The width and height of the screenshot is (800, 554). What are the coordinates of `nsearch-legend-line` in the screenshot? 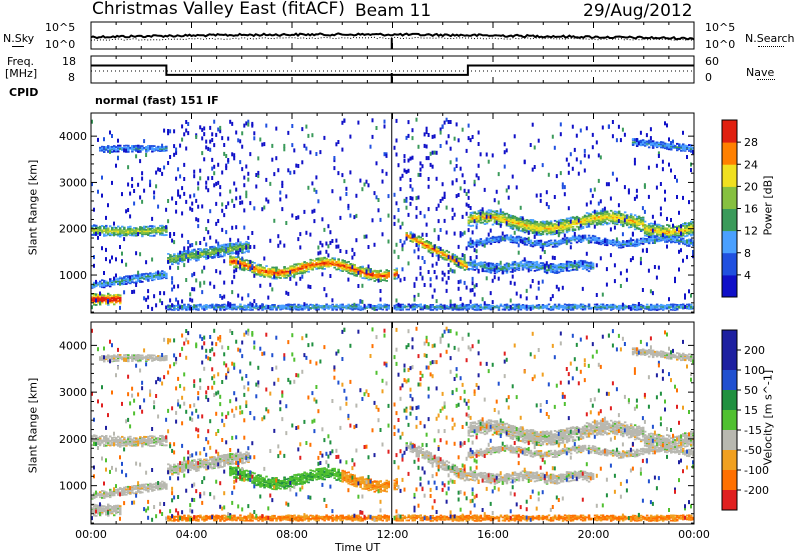 It's located at (771, 46).